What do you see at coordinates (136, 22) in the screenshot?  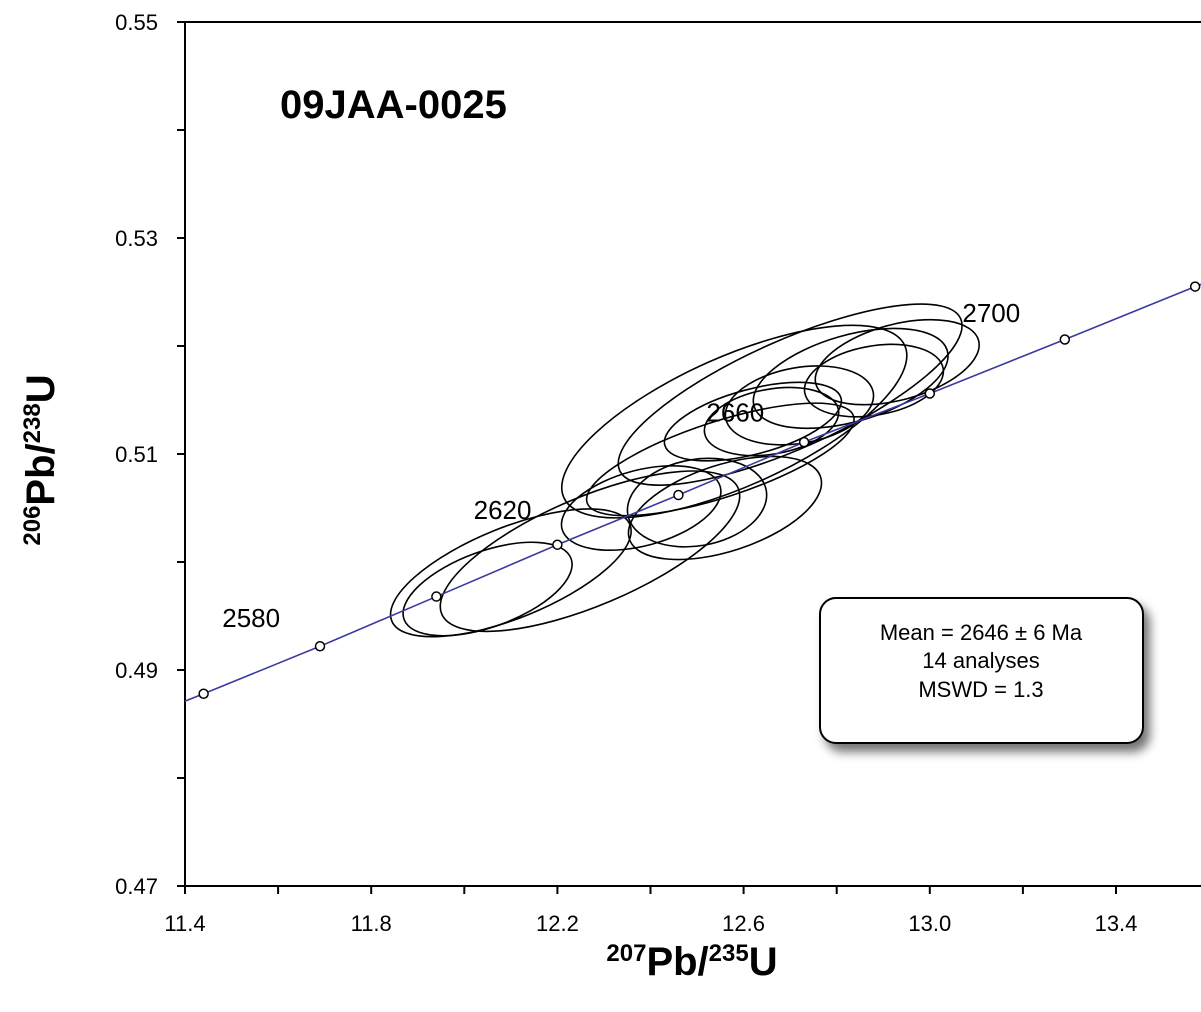 I see `y-tick-label: 0.55` at bounding box center [136, 22].